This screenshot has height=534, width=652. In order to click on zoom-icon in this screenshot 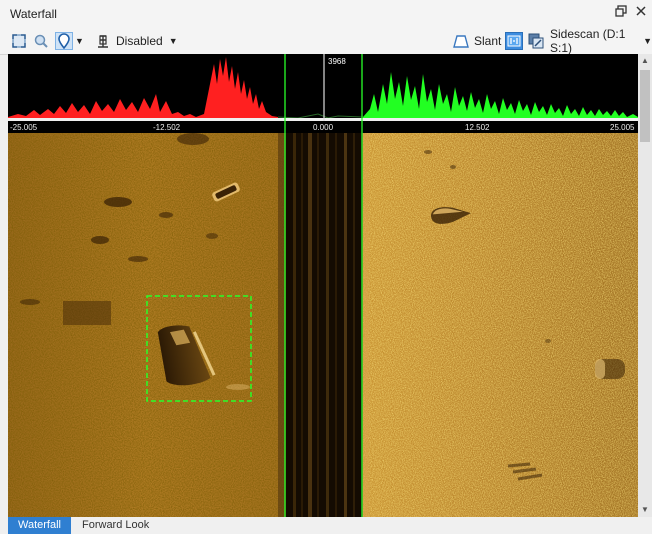, I will do `click(41, 41)`.